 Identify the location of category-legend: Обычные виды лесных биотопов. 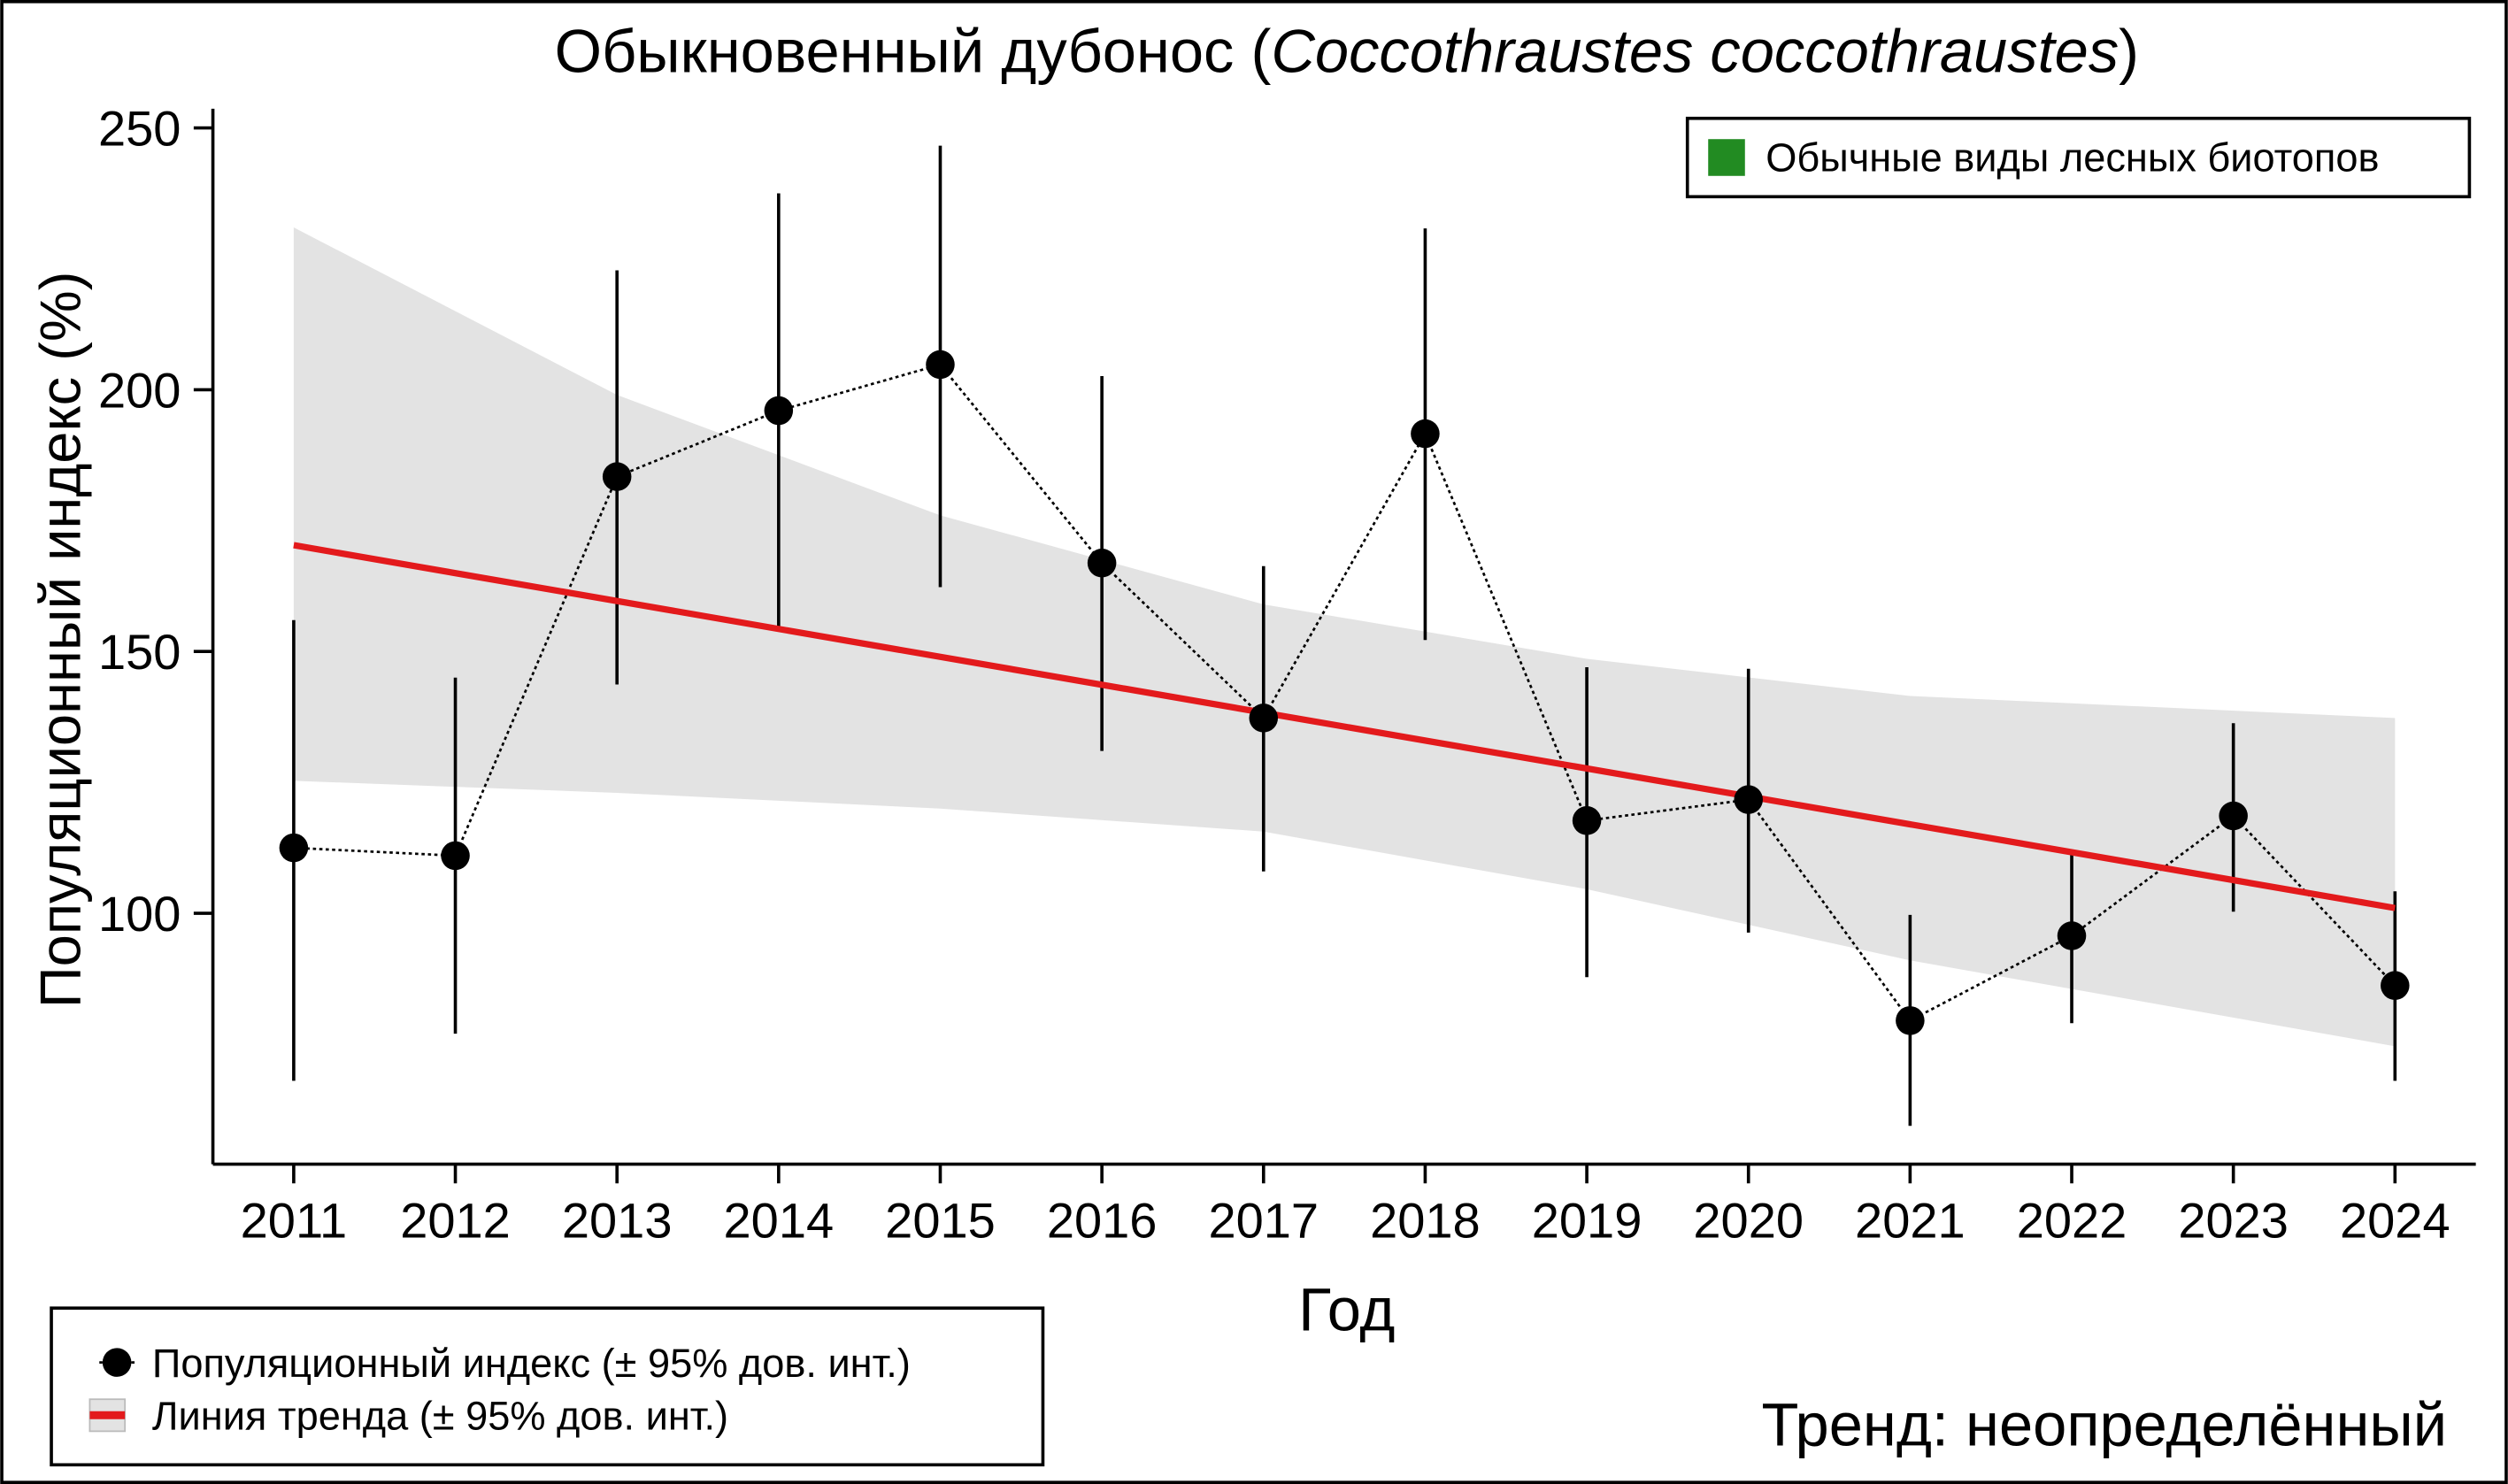
(2078, 157).